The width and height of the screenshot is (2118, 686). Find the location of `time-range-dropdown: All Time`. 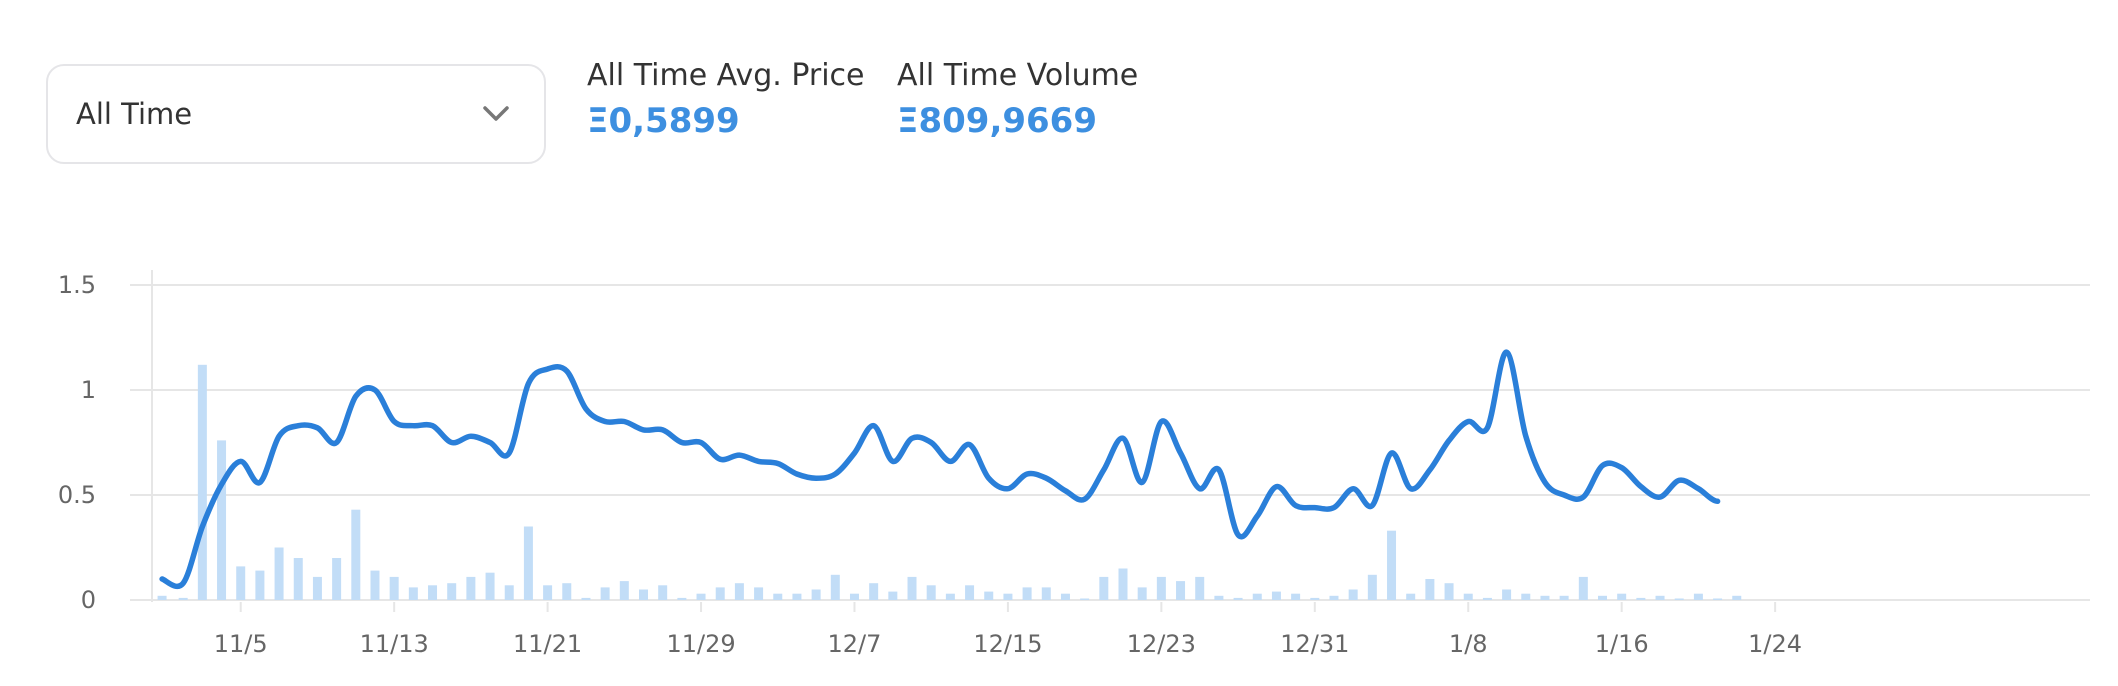

time-range-dropdown: All Time is located at coordinates (296, 114).